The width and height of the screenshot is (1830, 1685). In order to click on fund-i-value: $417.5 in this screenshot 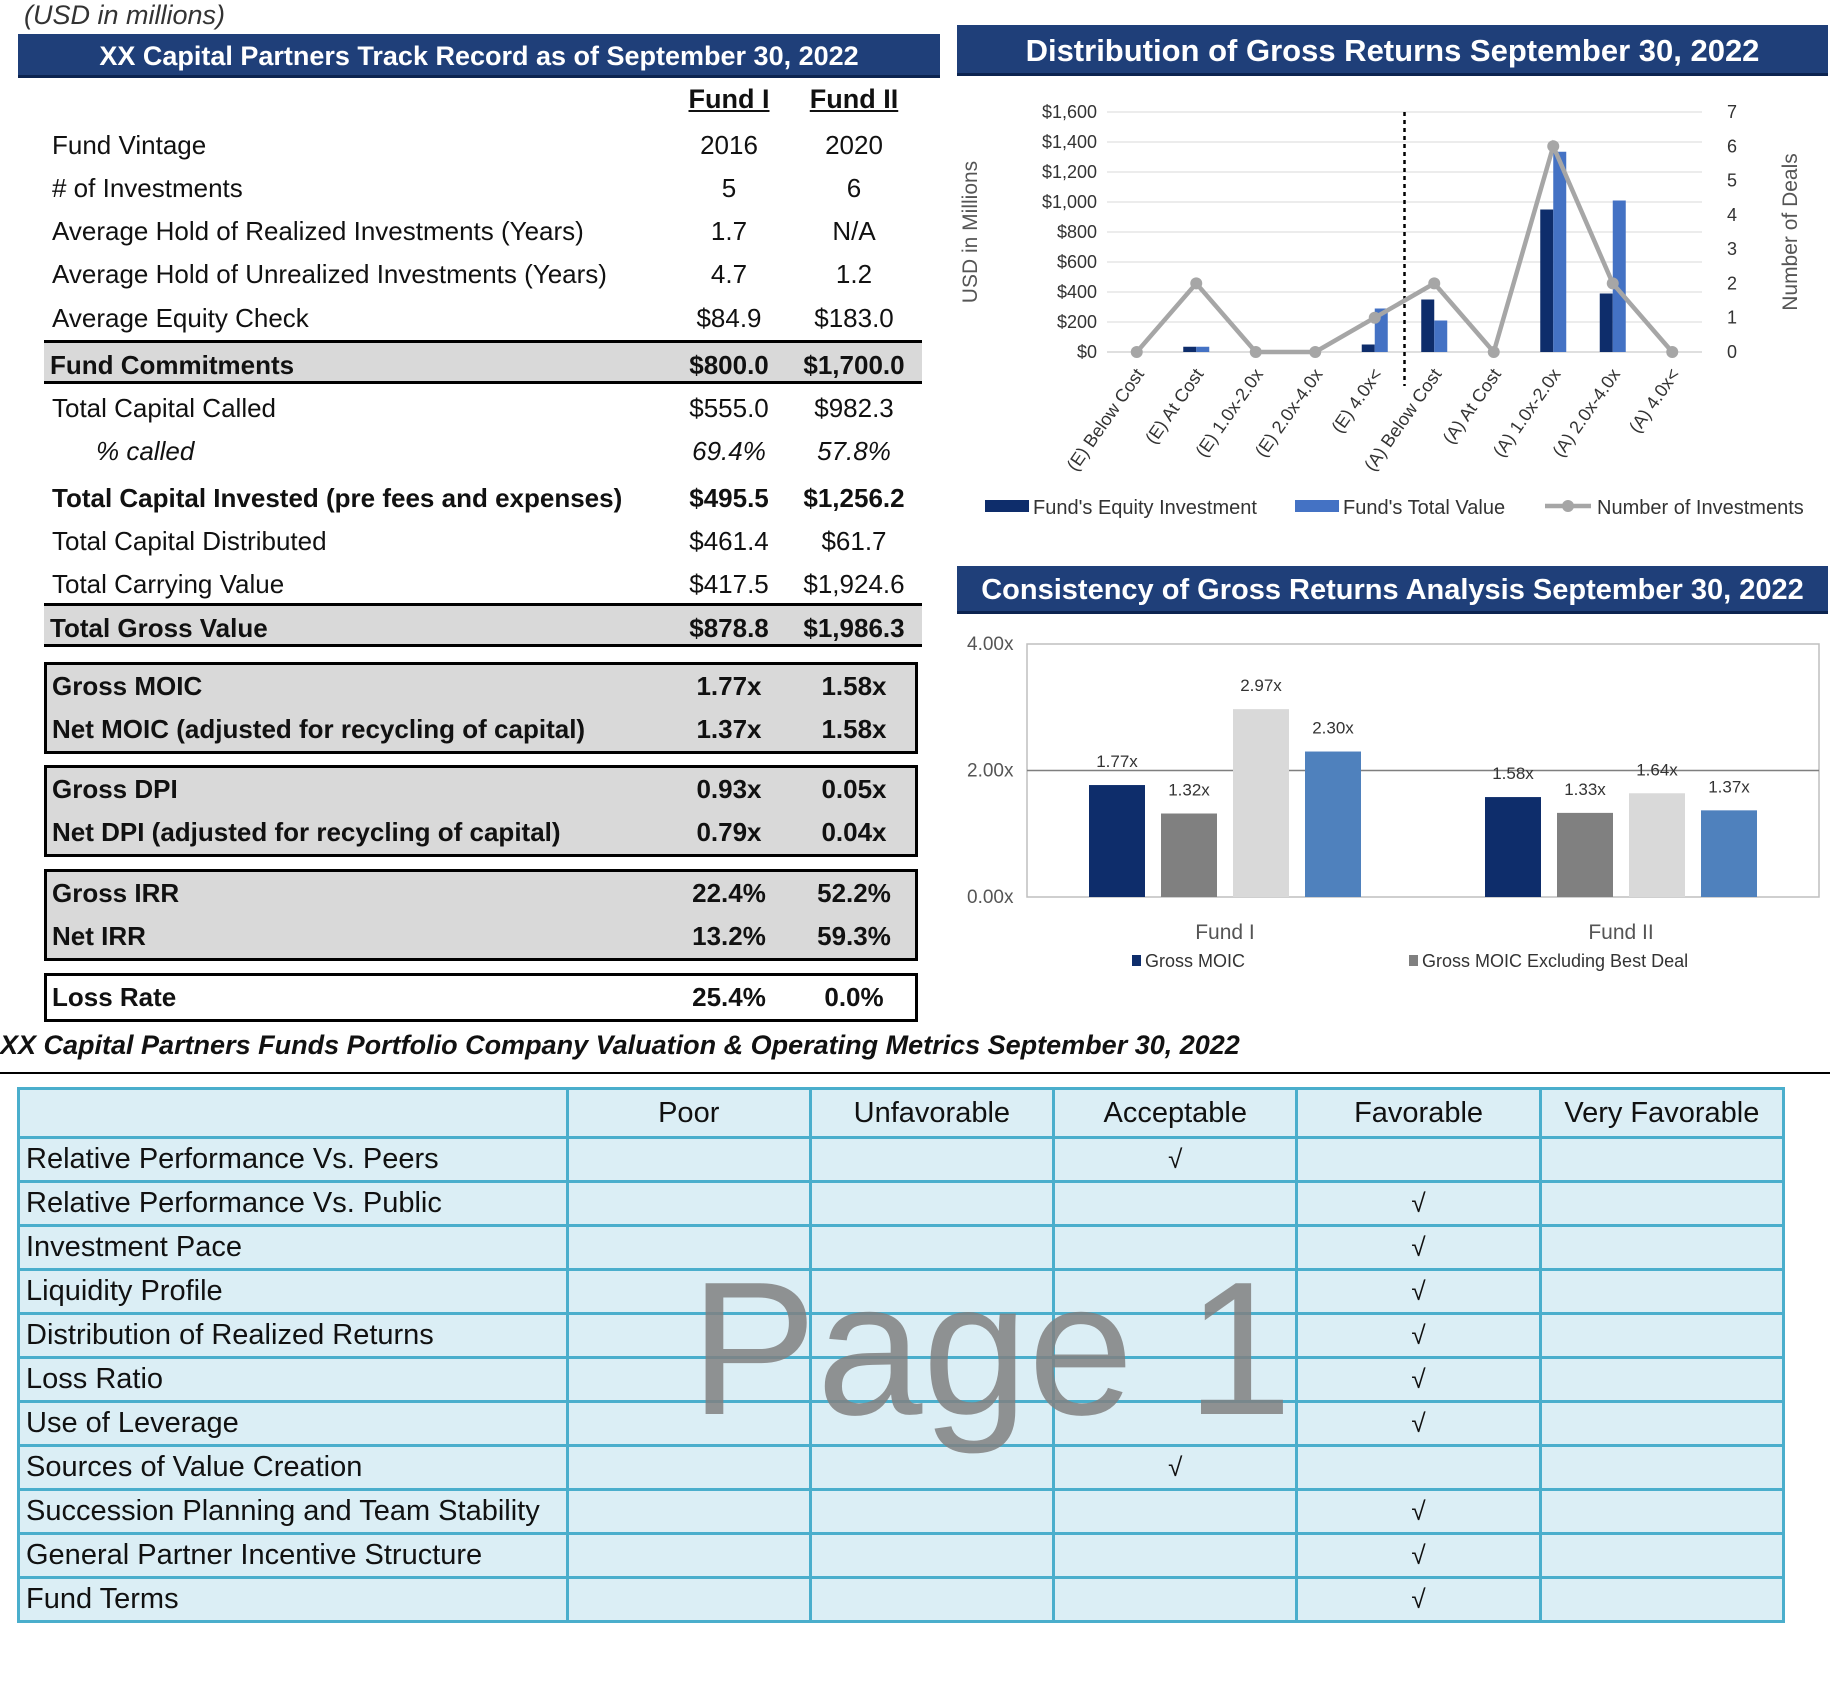, I will do `click(729, 584)`.